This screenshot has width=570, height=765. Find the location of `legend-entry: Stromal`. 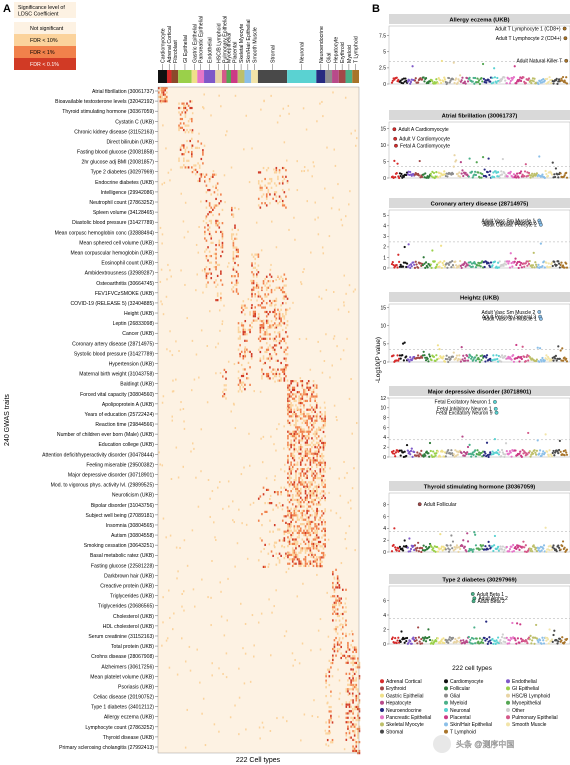

legend-entry: Stromal is located at coordinates (394, 732).